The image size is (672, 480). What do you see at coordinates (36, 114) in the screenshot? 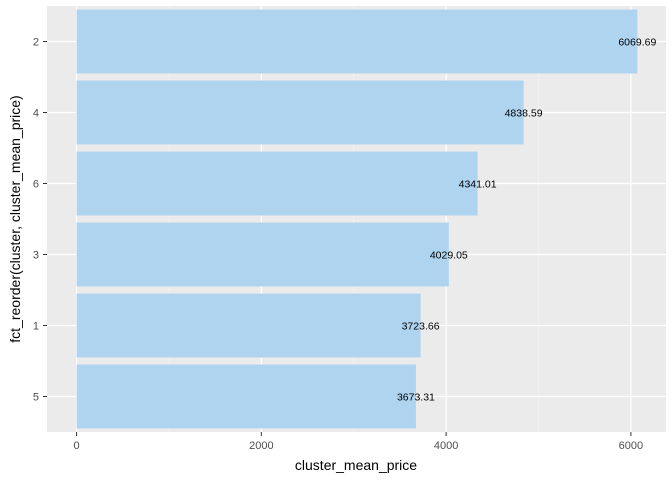
I see `y-tick-label-4: 4` at bounding box center [36, 114].